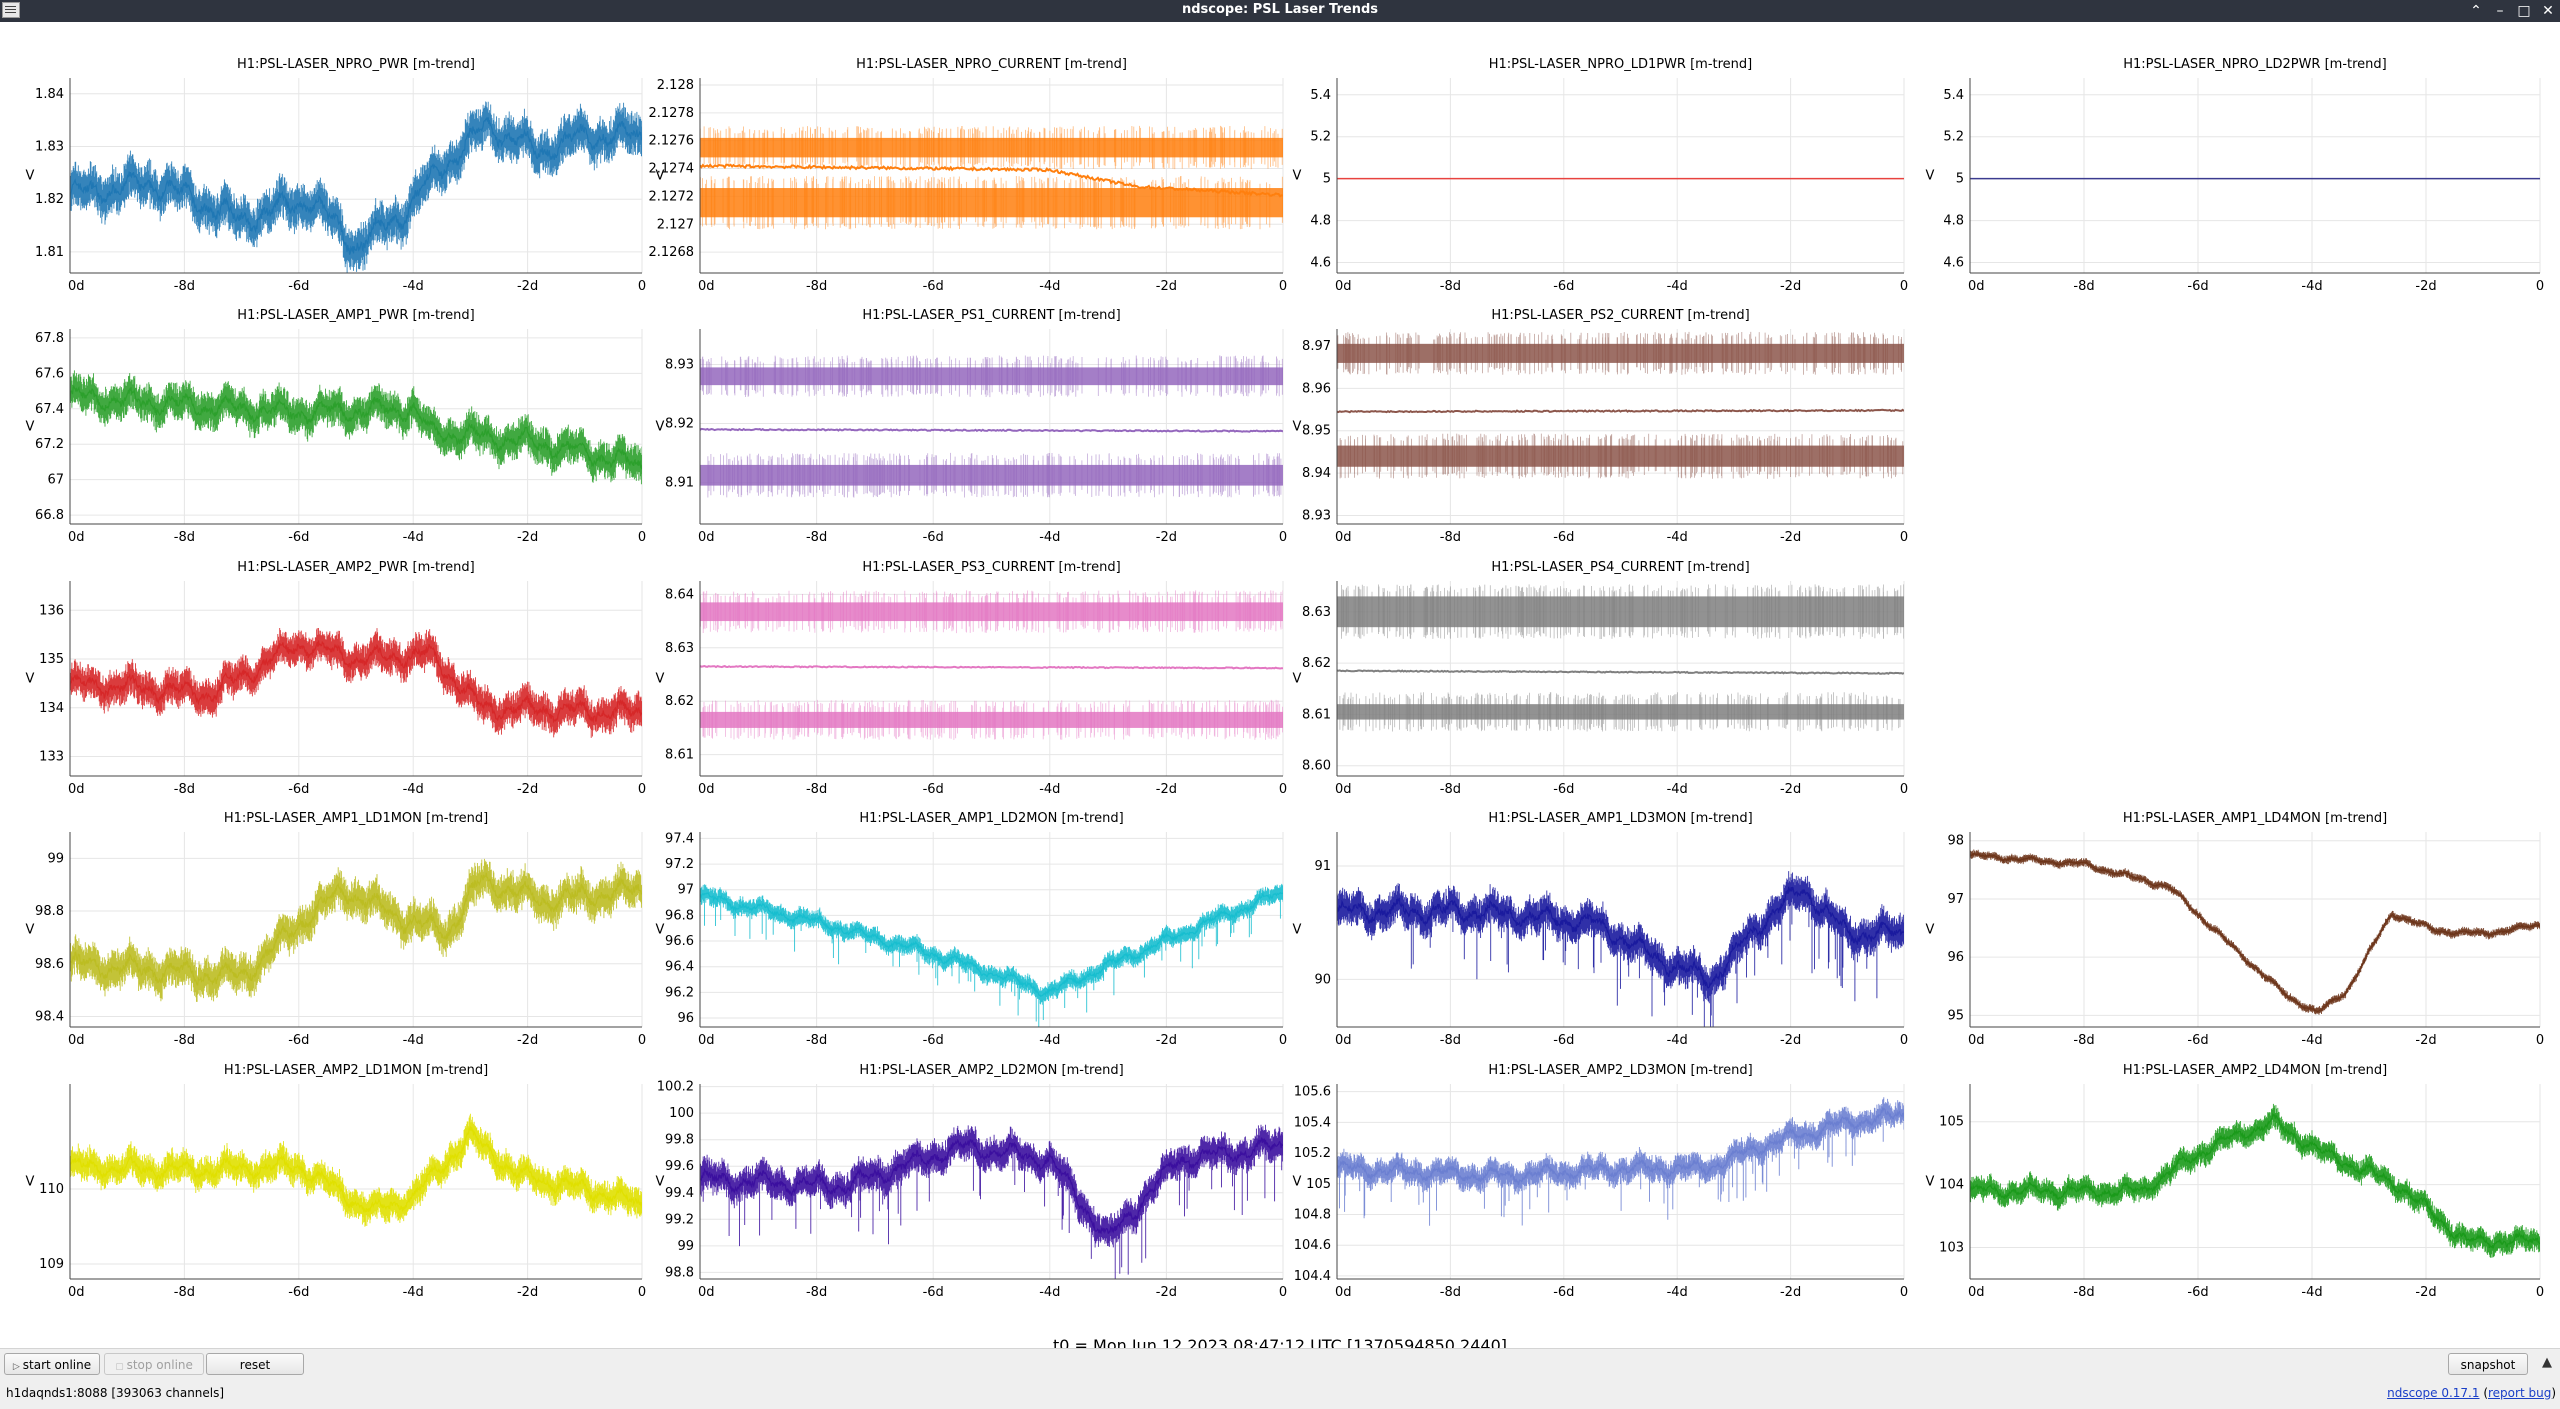  I want to click on start-online-button: ▷ start online, so click(52, 1364).